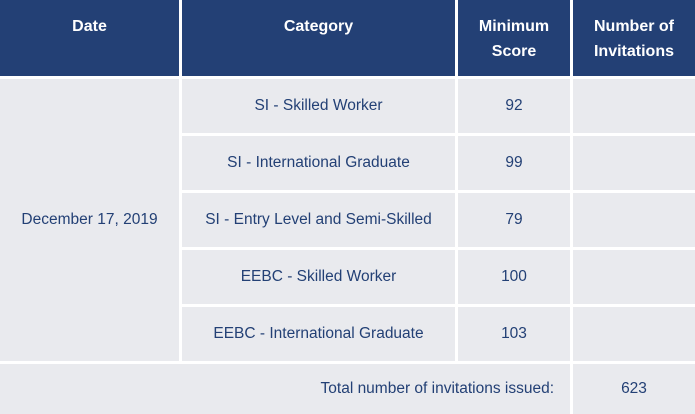 This screenshot has height=414, width=695. Describe the element at coordinates (634, 389) in the screenshot. I see `total-invitations-value: 623` at that location.